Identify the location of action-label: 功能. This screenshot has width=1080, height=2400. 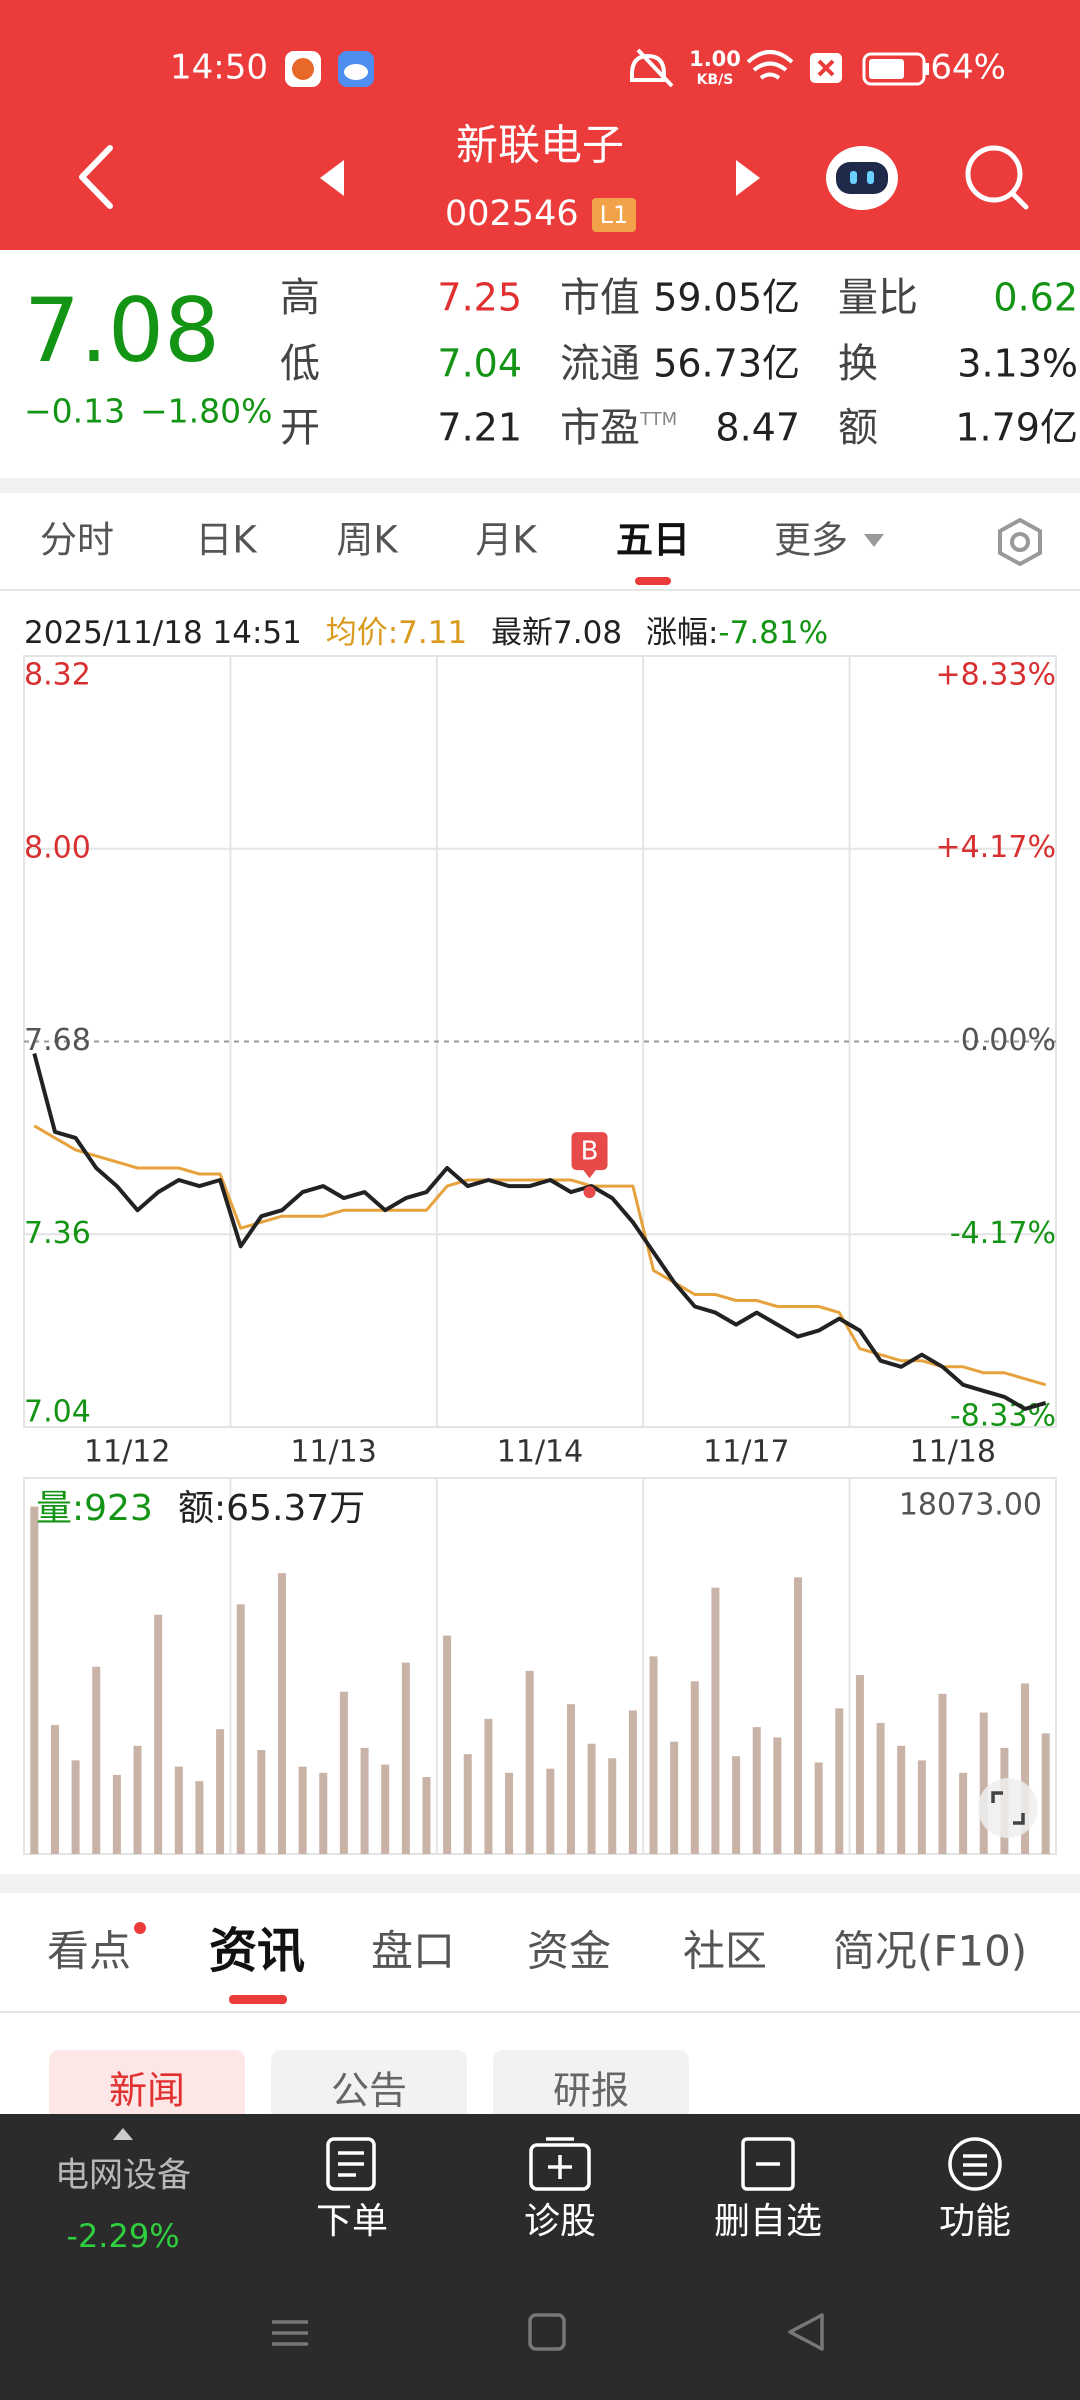
(975, 2221).